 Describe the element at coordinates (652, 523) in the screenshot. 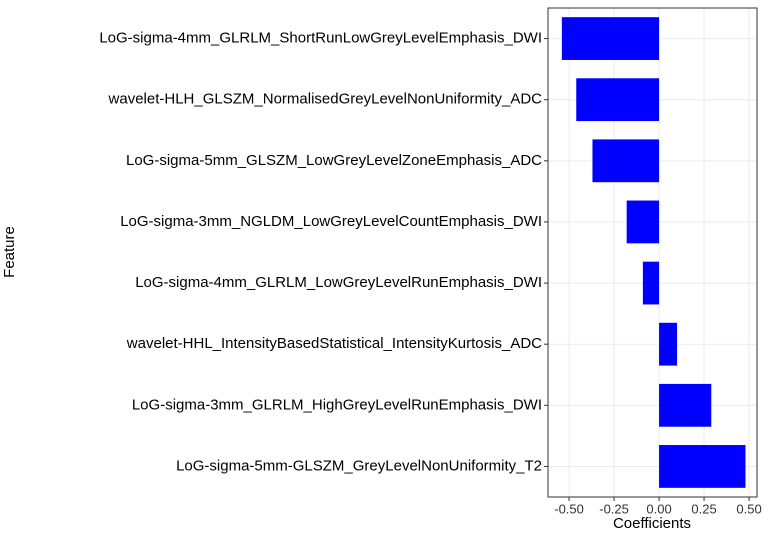

I see `x-axis-title: Coefficients` at that location.